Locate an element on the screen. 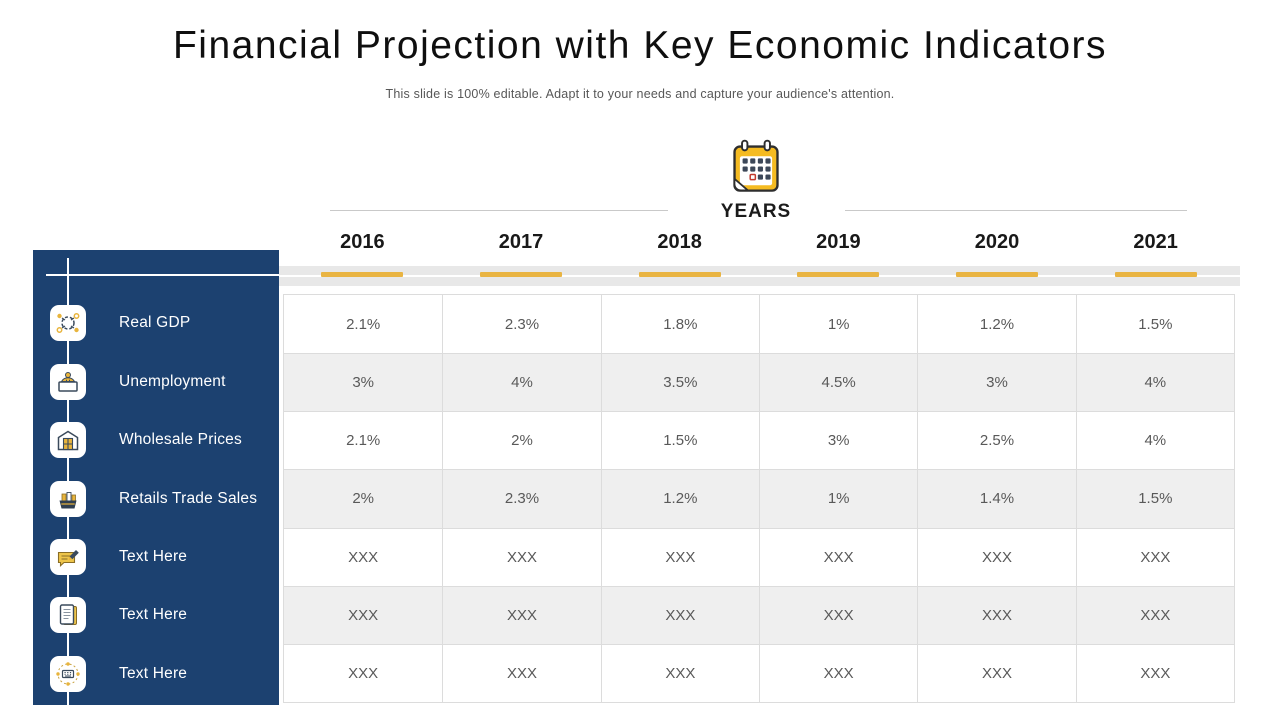 The height and width of the screenshot is (720, 1280). shopping-basket-icon is located at coordinates (68, 498).